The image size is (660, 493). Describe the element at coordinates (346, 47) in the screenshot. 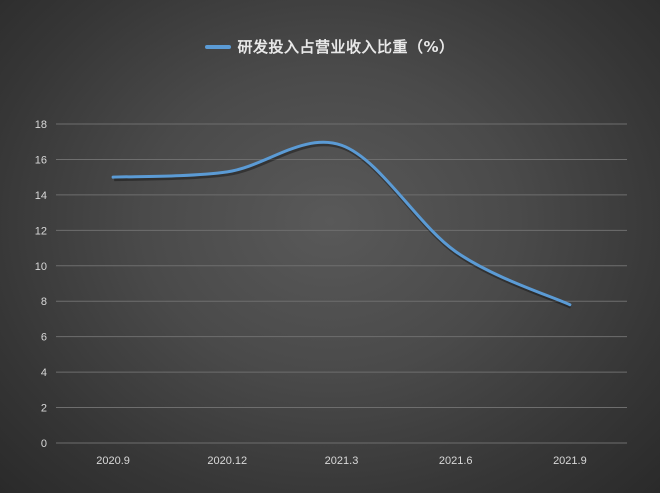

I see `legend-label: 研发投入占营业收入比重（%）` at that location.